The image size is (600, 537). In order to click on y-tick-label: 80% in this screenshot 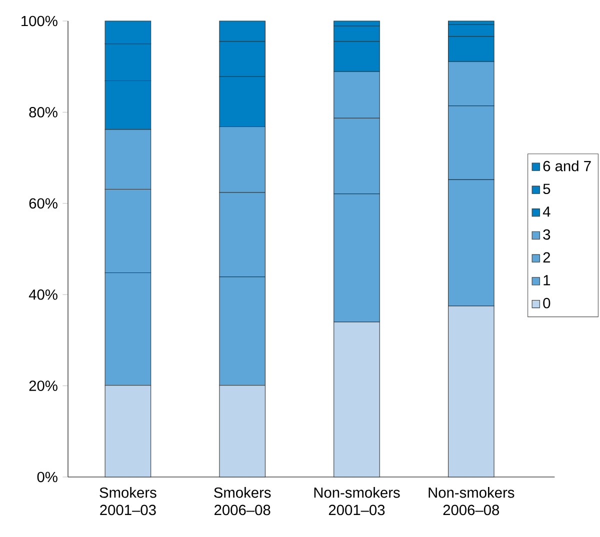, I will do `click(43, 112)`.